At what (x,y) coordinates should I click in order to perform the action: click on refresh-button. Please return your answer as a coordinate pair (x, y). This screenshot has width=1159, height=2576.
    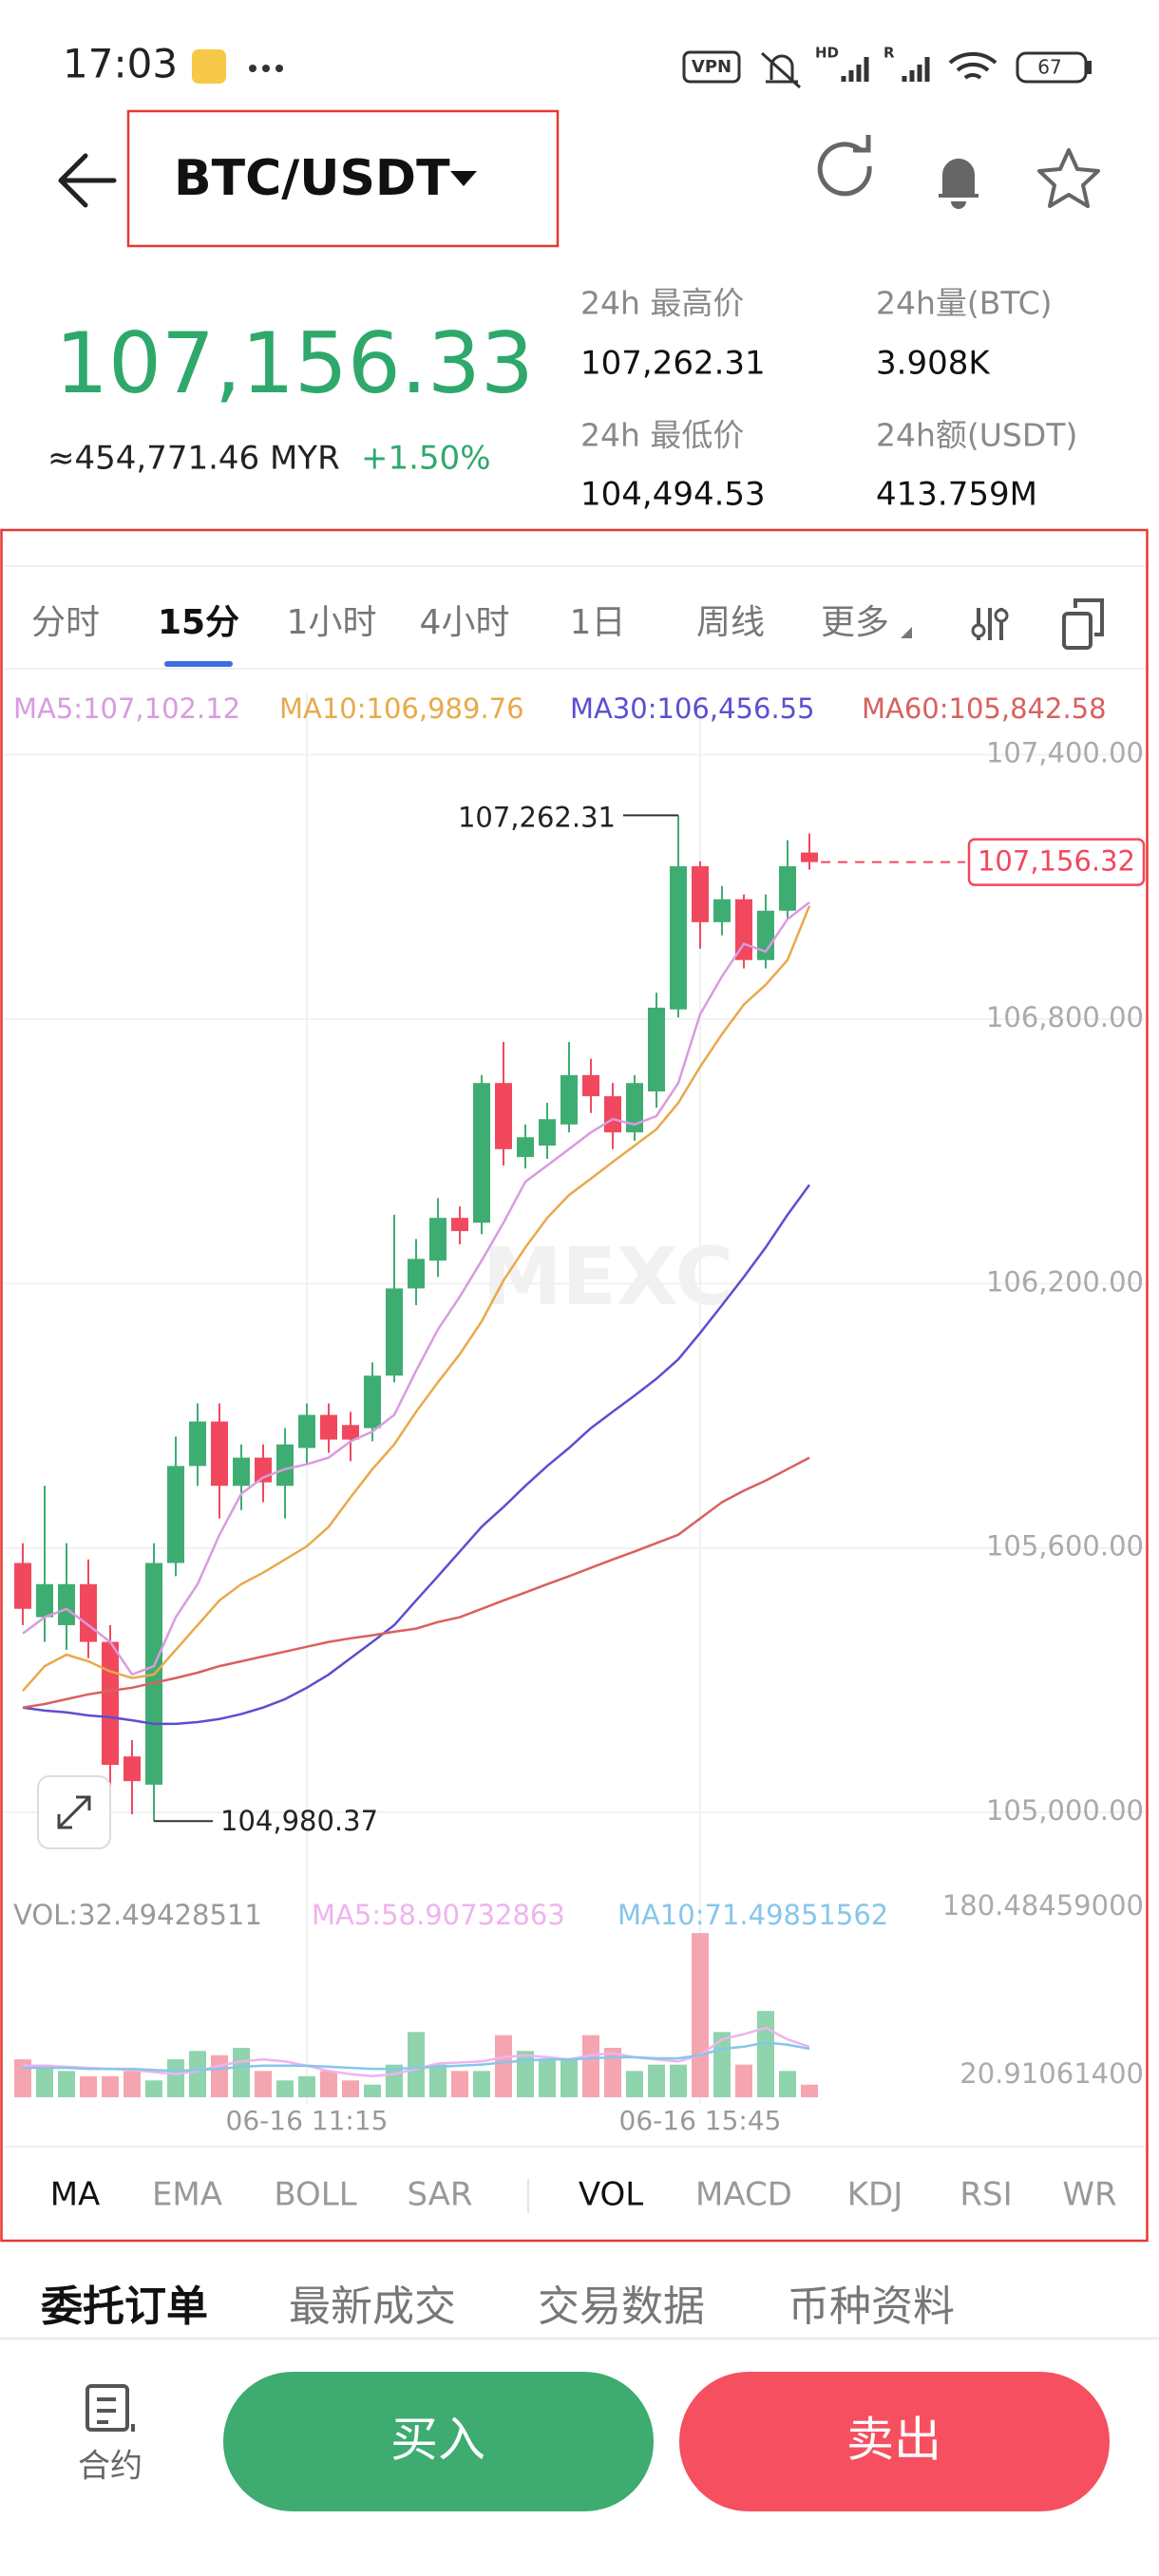
    Looking at the image, I should click on (844, 169).